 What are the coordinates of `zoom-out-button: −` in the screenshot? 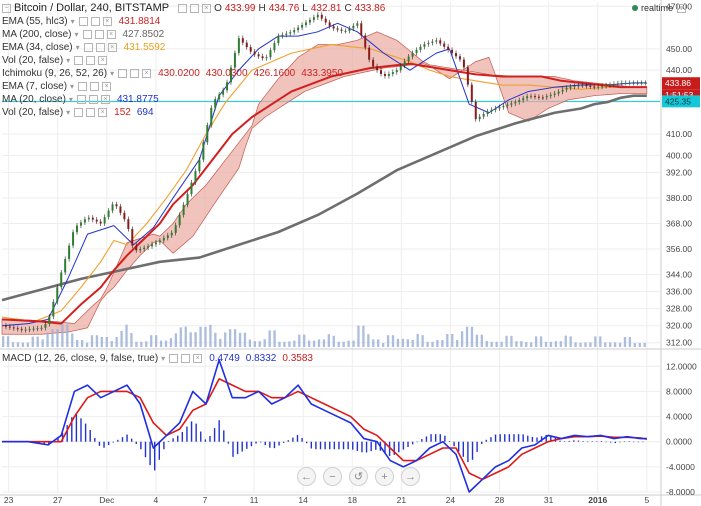 It's located at (332, 476).